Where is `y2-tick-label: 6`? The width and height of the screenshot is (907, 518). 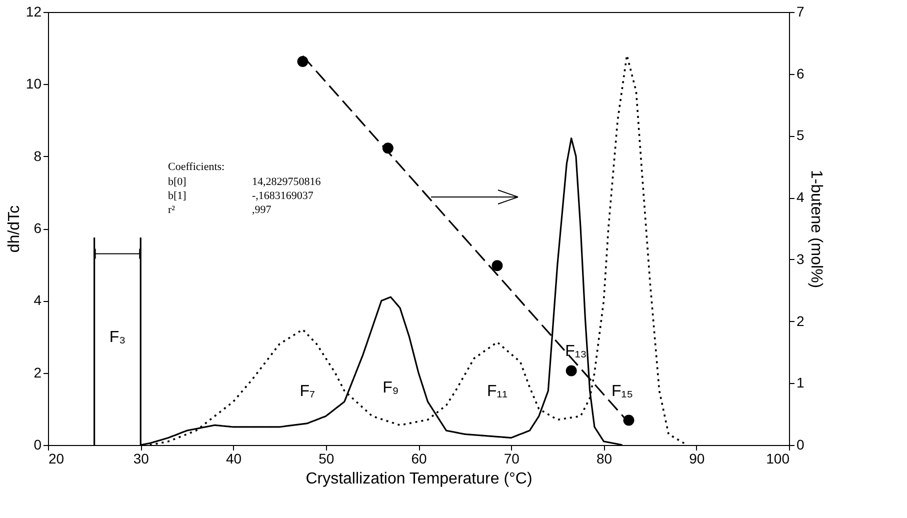 y2-tick-label: 6 is located at coordinates (800, 73).